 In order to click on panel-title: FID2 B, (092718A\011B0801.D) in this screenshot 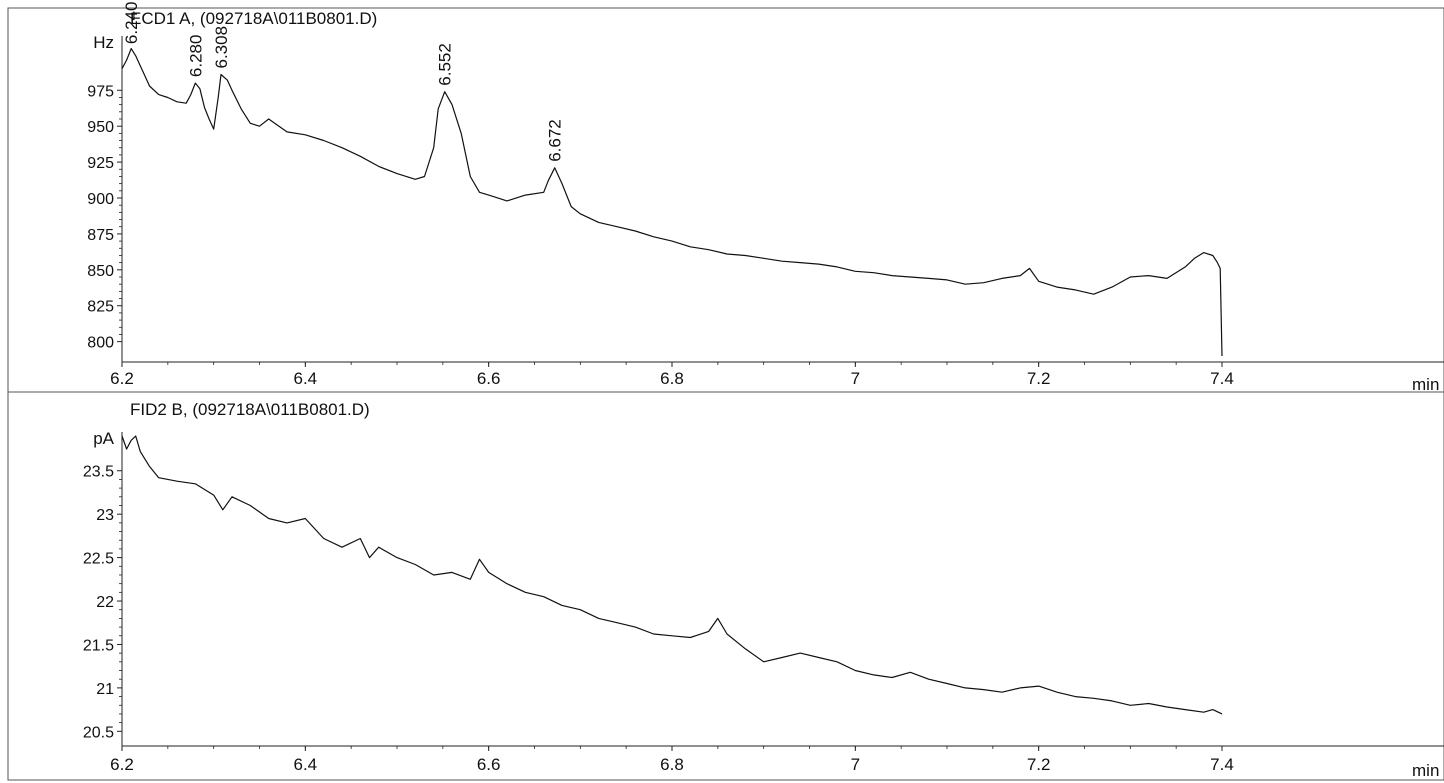, I will do `click(250, 409)`.